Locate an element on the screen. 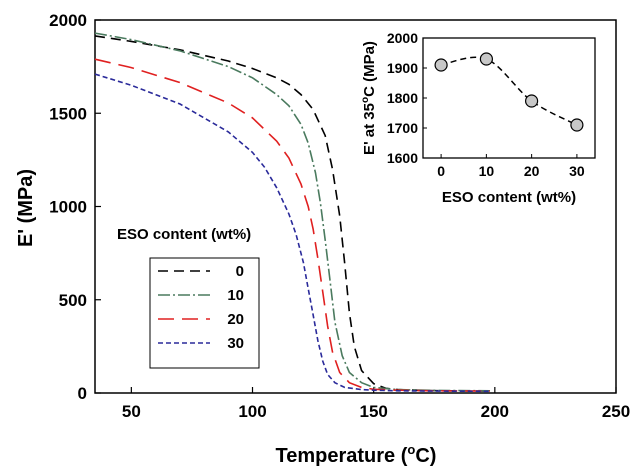 This screenshot has height=474, width=634. y-tick-label: 500 is located at coordinates (73, 300).